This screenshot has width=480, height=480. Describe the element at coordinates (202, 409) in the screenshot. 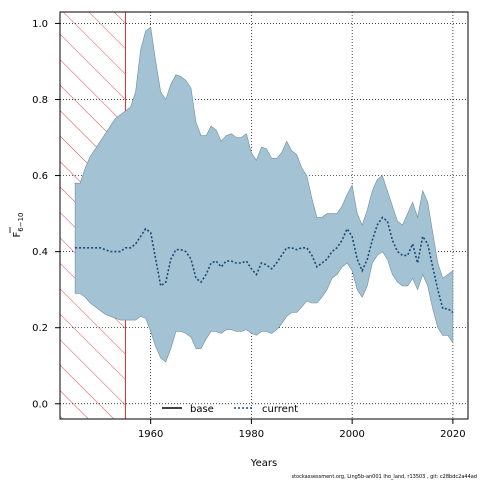

I see `legend-label-base: base` at that location.